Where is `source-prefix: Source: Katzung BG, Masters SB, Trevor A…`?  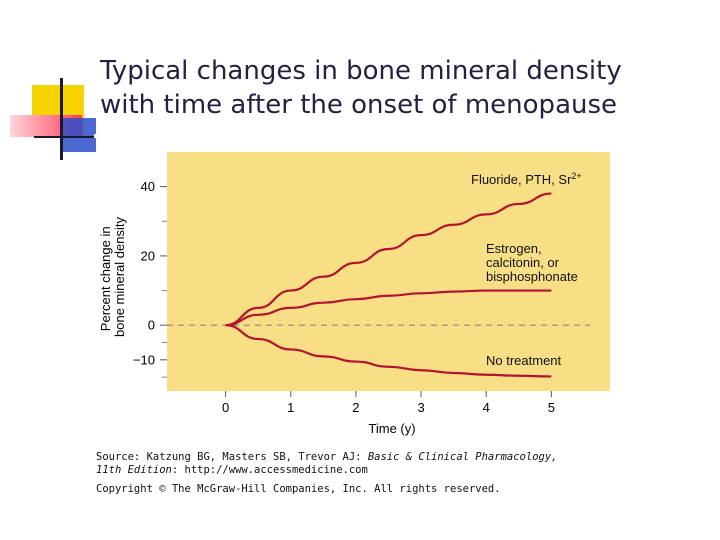
source-prefix: Source: Katzung BG, Masters SB, Trevor A… is located at coordinates (232, 457).